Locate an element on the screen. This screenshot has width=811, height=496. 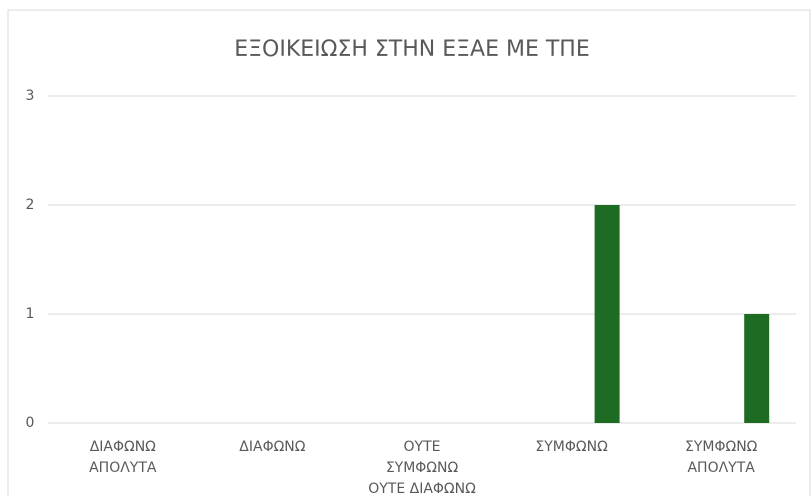
x-tick-label: ΔΙΑΦΩΝΩ ΑΠΟΛΥΤΑ is located at coordinates (123, 457).